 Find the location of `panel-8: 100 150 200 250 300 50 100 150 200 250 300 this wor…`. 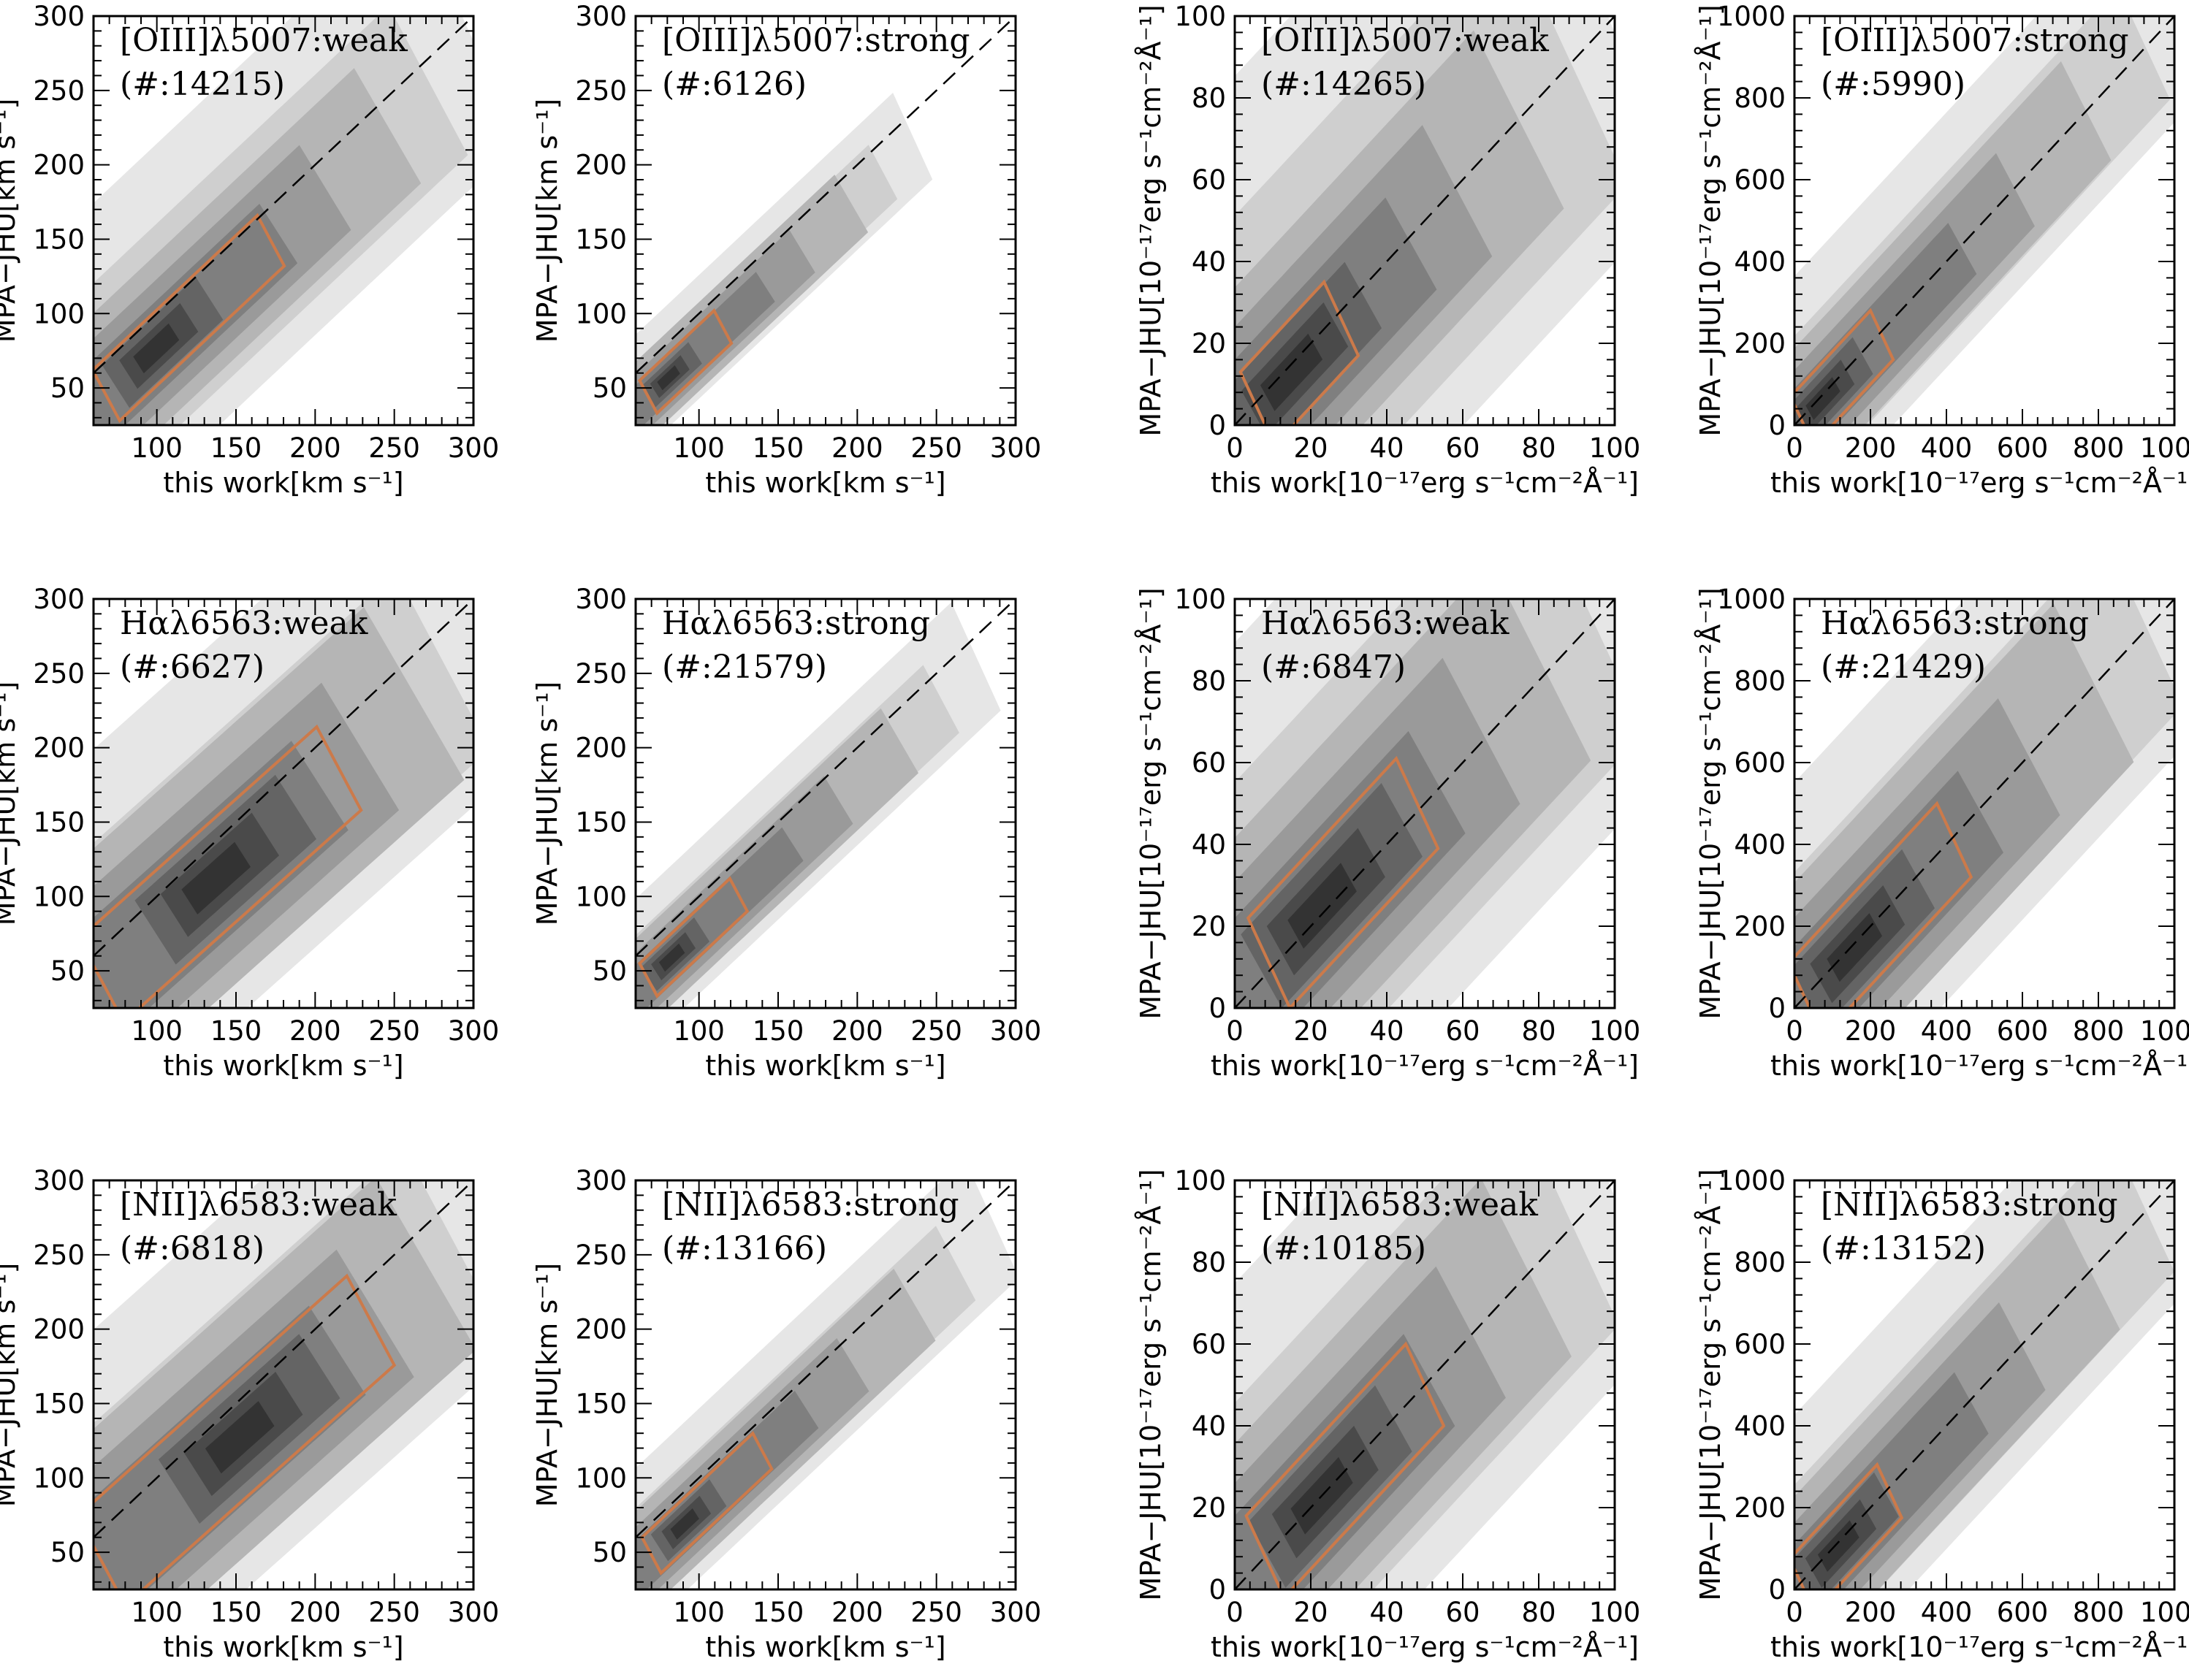

panel-8: 100 150 200 250 300 50 100 150 200 250 300 this wor… is located at coordinates (250, 1414).